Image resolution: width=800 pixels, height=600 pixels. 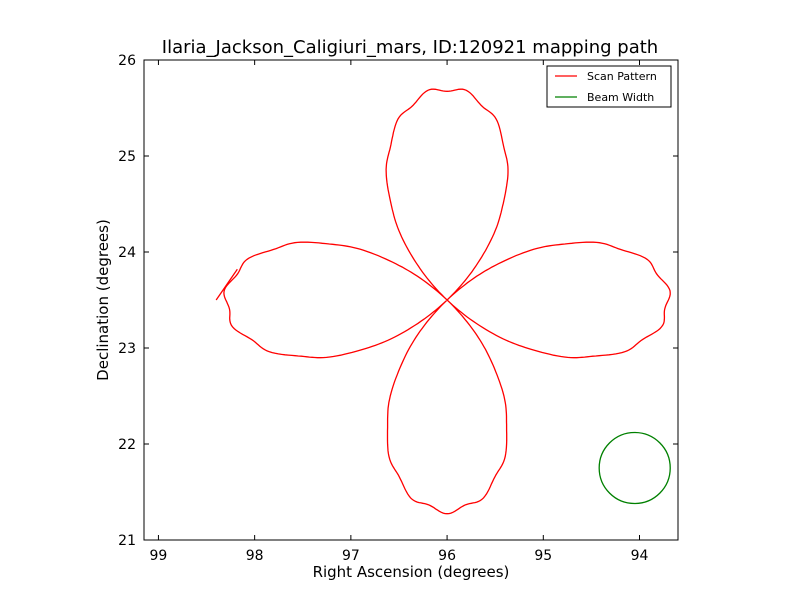 I want to click on x-tick-label: 98, so click(x=255, y=556).